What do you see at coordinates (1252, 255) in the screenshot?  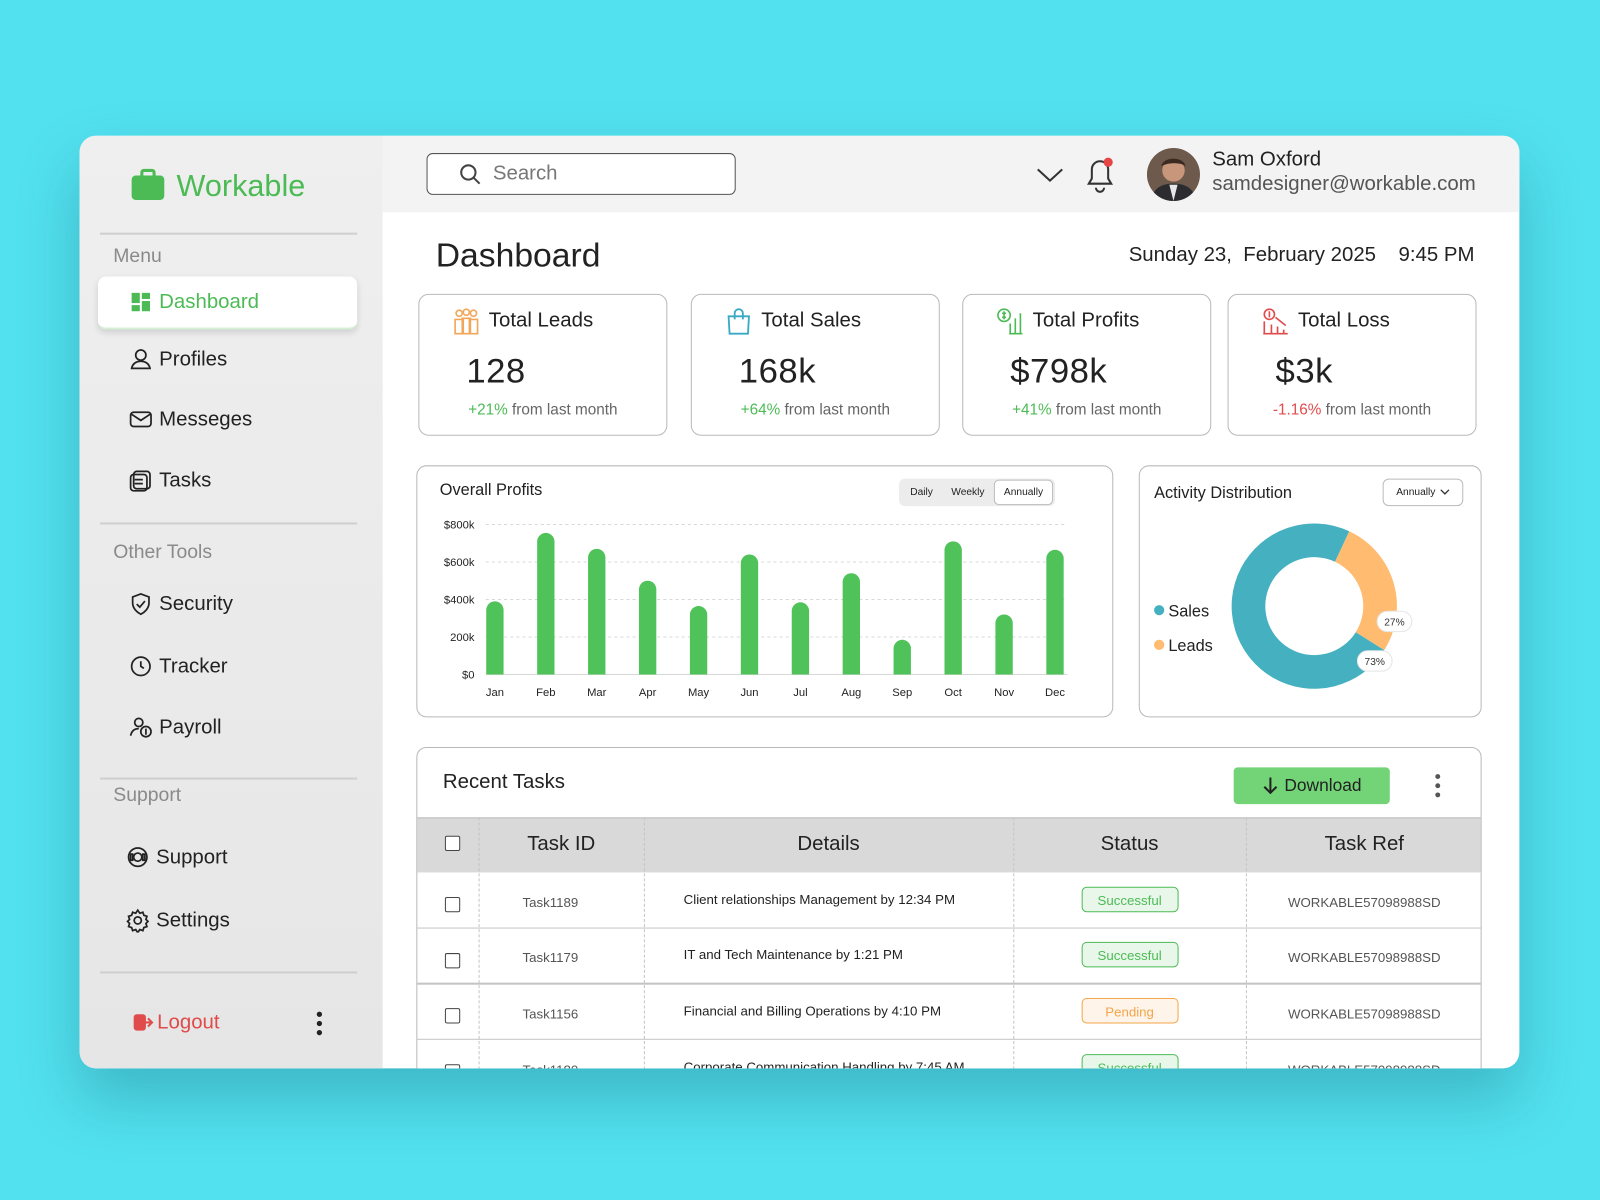 I see `date: Sunday 23, February 2025` at bounding box center [1252, 255].